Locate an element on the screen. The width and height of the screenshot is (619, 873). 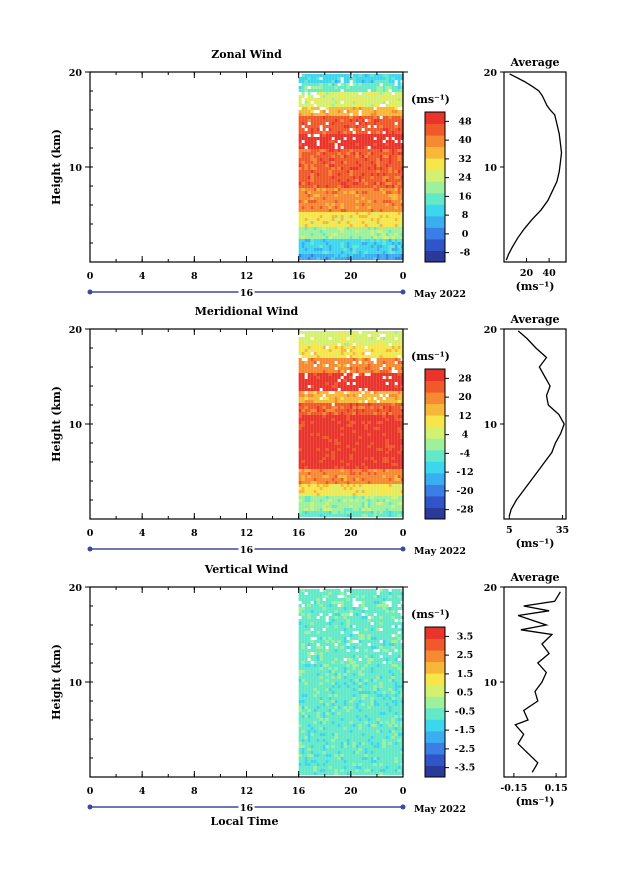
profile-line is located at coordinates (536, 423).